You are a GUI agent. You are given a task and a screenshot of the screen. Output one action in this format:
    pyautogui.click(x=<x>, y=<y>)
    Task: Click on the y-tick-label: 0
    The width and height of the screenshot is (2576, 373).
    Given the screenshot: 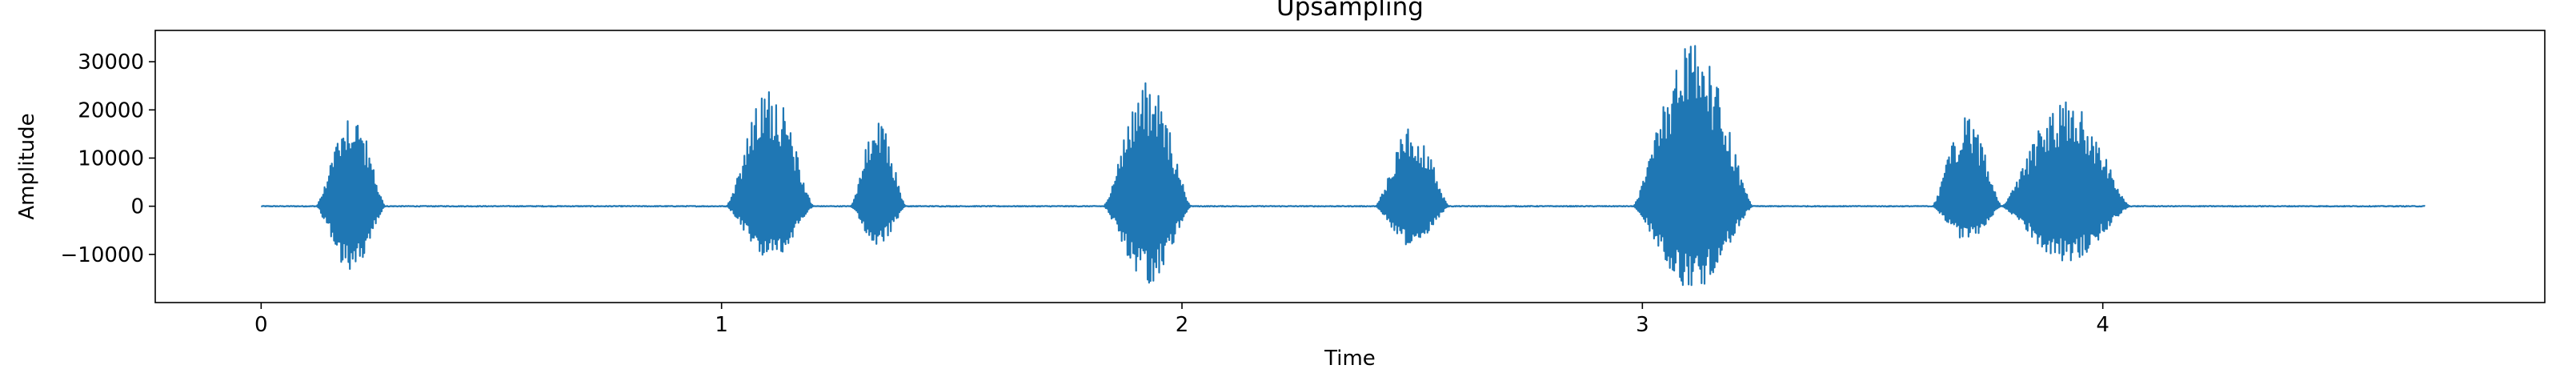 What is the action you would take?
    pyautogui.click(x=137, y=207)
    